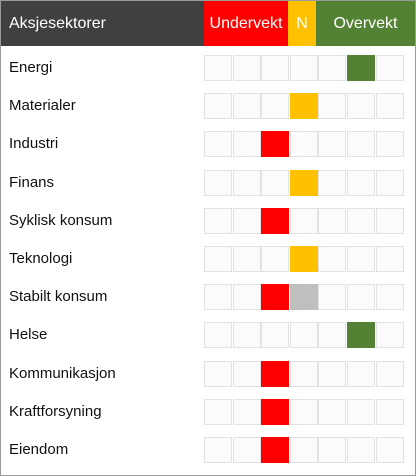 This screenshot has height=476, width=416. Describe the element at coordinates (28, 335) in the screenshot. I see `sector-label: Helse` at that location.